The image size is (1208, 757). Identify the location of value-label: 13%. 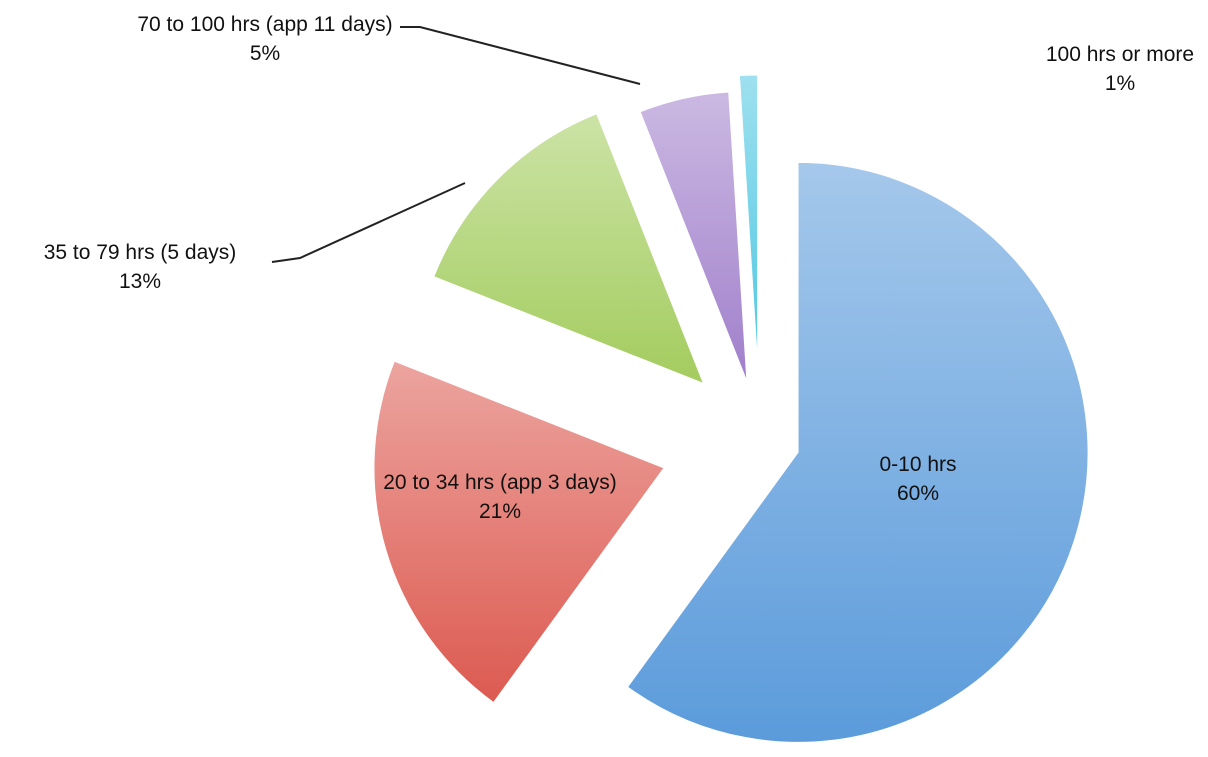
(140, 281).